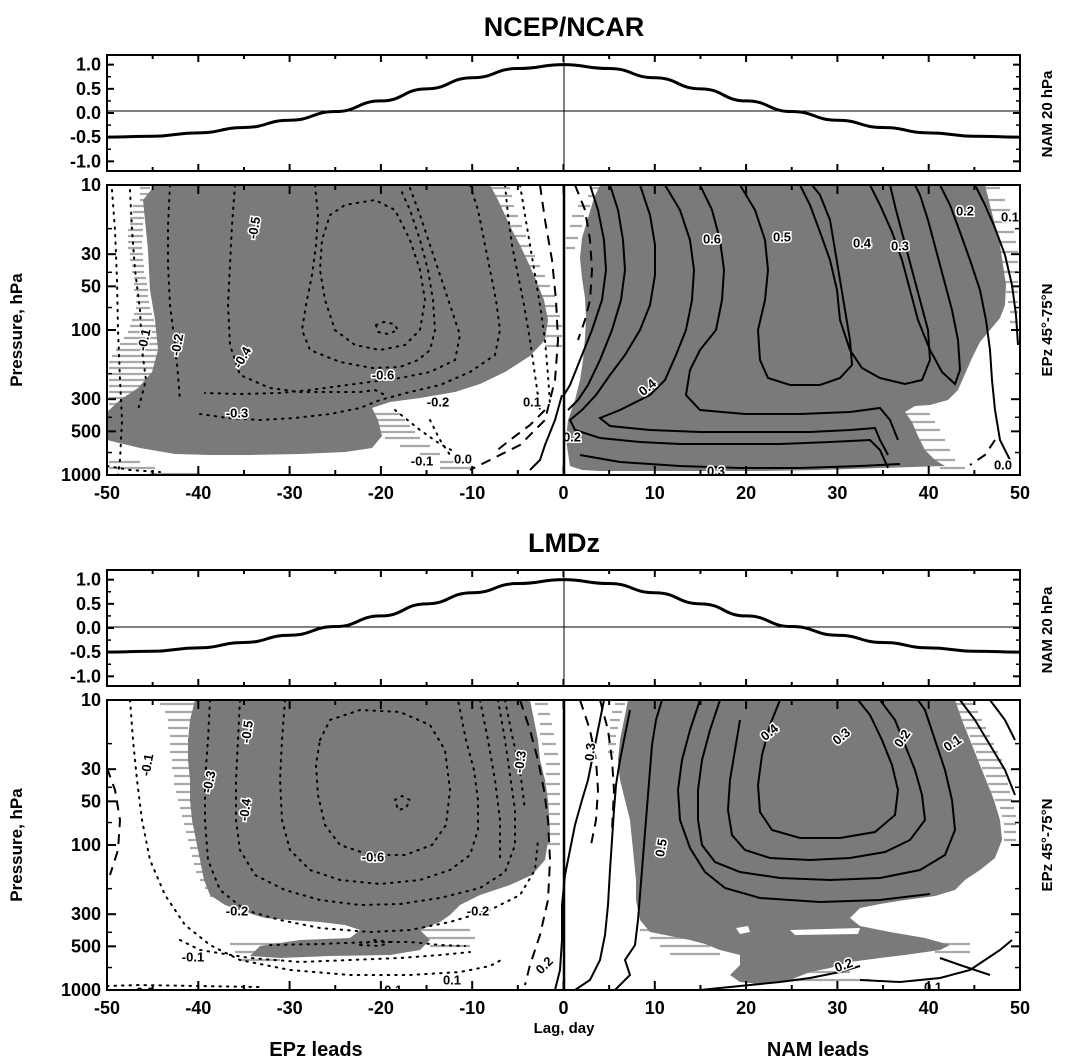 The height and width of the screenshot is (1061, 1069). I want to click on xlabel-lag: Lag, day, so click(565, 1028).